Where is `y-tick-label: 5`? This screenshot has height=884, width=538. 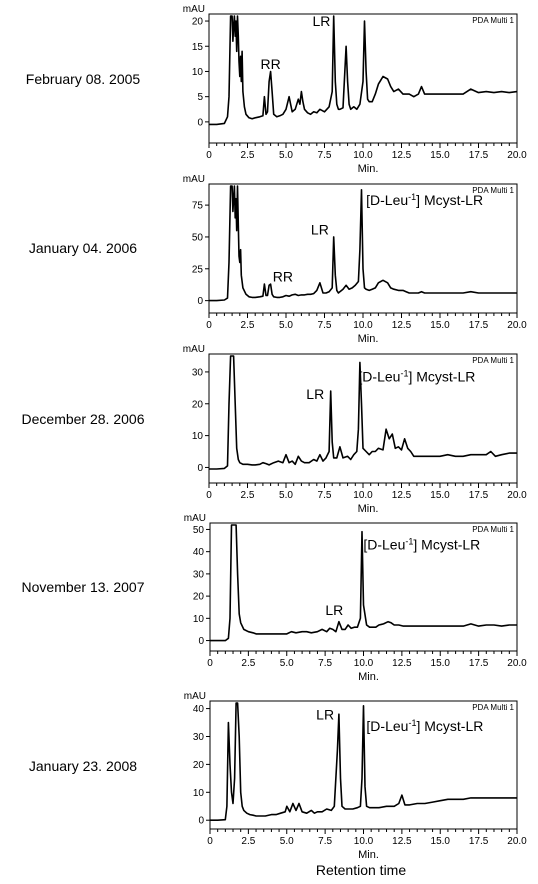 y-tick-label: 5 is located at coordinates (200, 97).